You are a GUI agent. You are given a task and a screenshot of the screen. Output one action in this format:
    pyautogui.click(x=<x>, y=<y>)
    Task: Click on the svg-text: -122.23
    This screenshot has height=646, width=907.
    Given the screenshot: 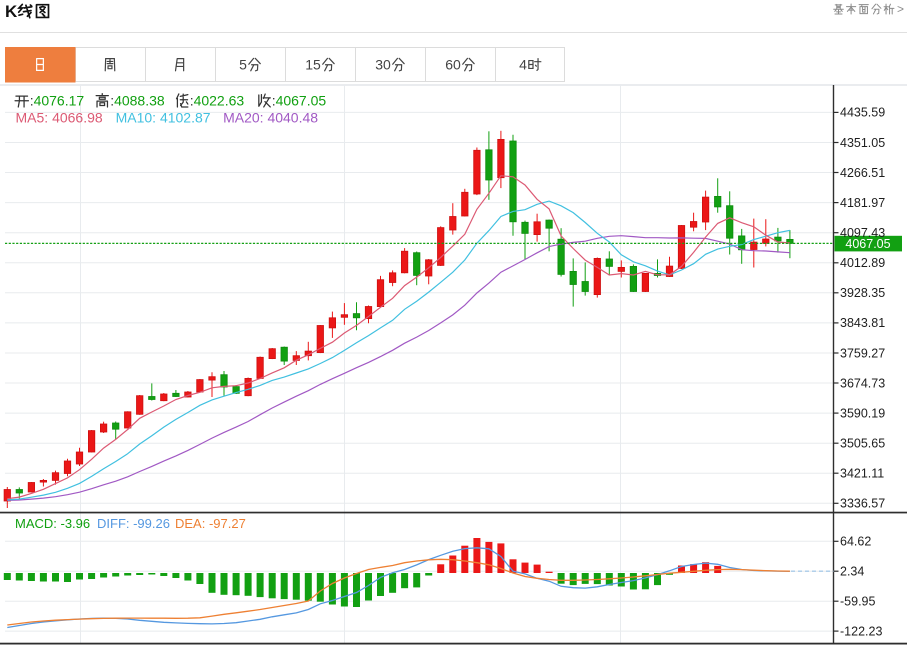 What is the action you would take?
    pyautogui.click(x=861, y=631)
    